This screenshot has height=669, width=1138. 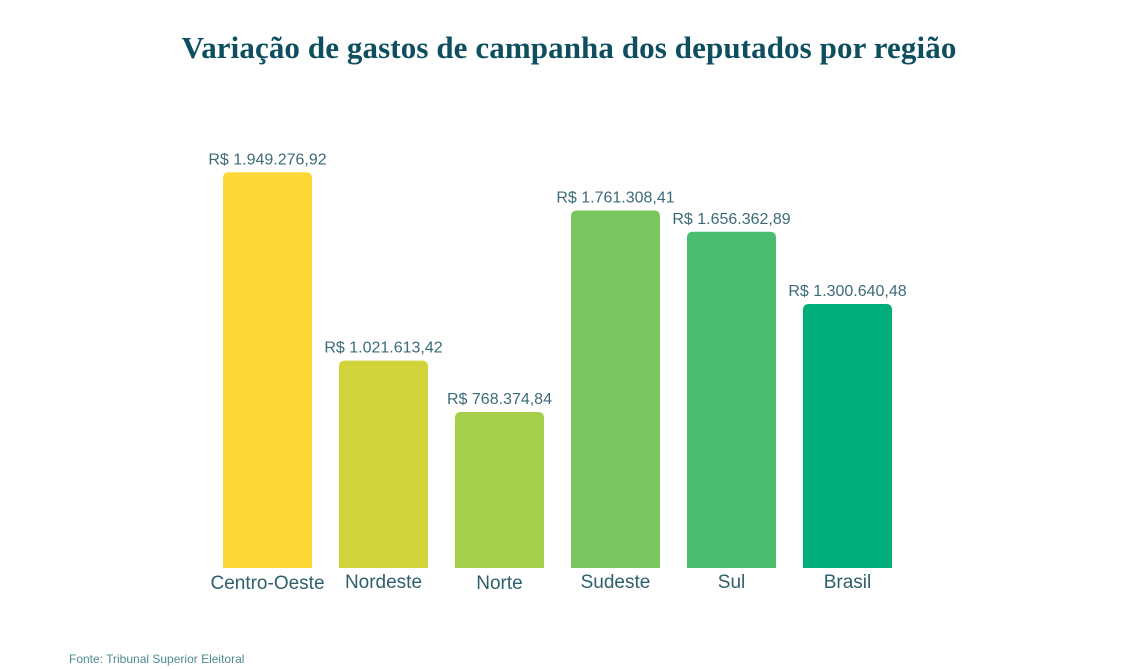 I want to click on category-label-sudeste: Sudeste, so click(x=616, y=582).